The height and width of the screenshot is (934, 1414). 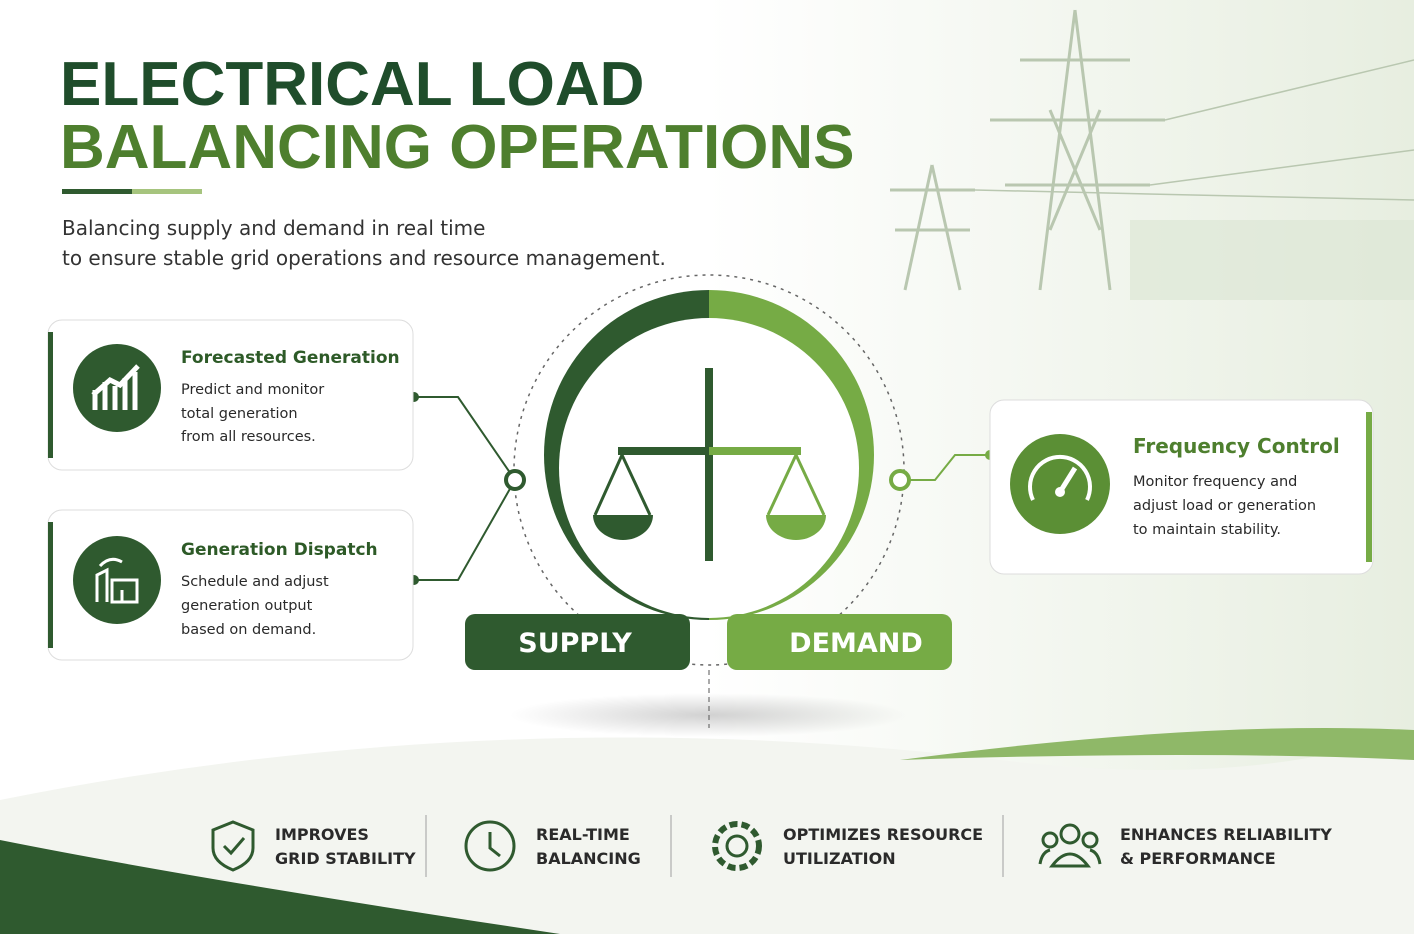 I want to click on card-title: Generation Dispatch, so click(x=279, y=550).